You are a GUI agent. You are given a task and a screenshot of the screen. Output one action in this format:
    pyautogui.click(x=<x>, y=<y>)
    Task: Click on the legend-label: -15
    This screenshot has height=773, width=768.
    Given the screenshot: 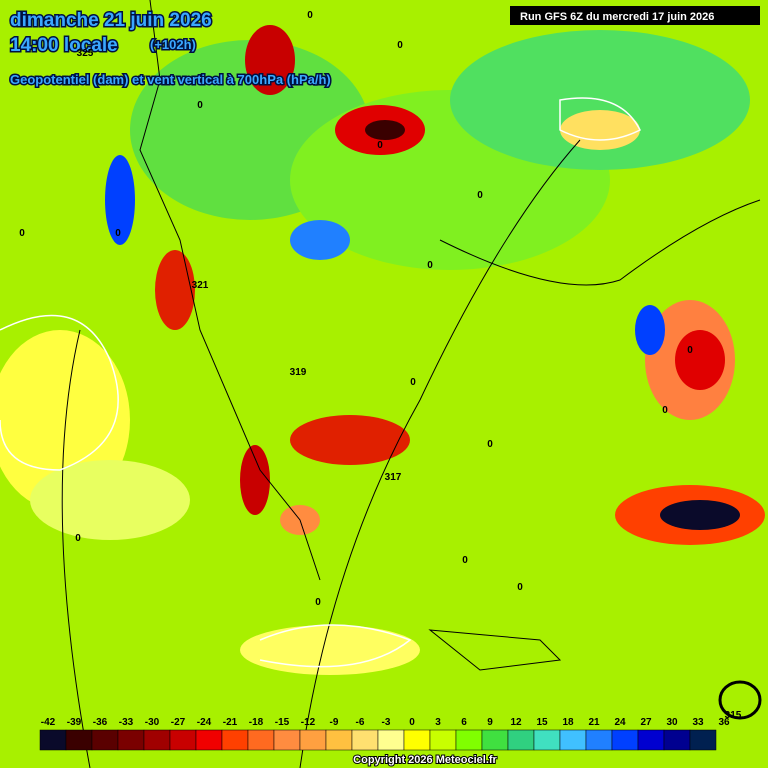 What is the action you would take?
    pyautogui.click(x=282, y=722)
    